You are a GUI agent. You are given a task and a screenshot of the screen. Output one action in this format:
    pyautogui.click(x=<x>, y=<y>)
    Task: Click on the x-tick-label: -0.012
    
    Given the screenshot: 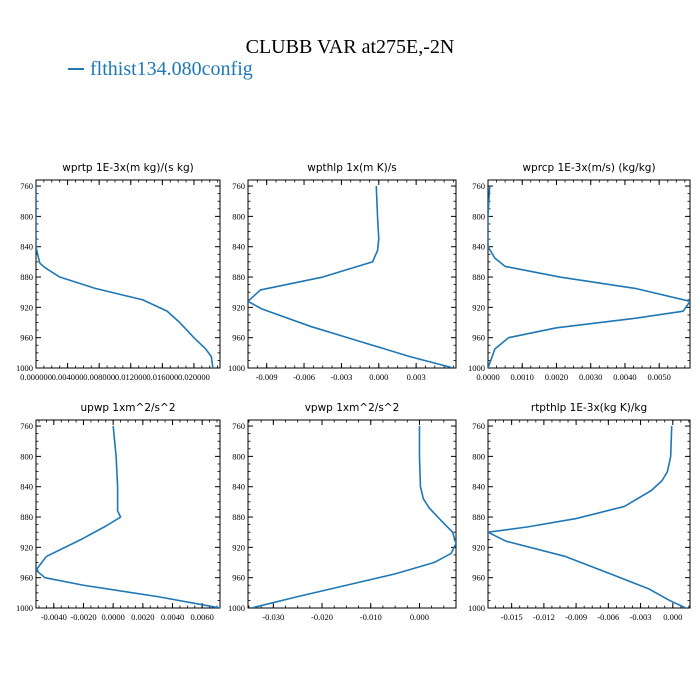 What is the action you would take?
    pyautogui.click(x=544, y=617)
    